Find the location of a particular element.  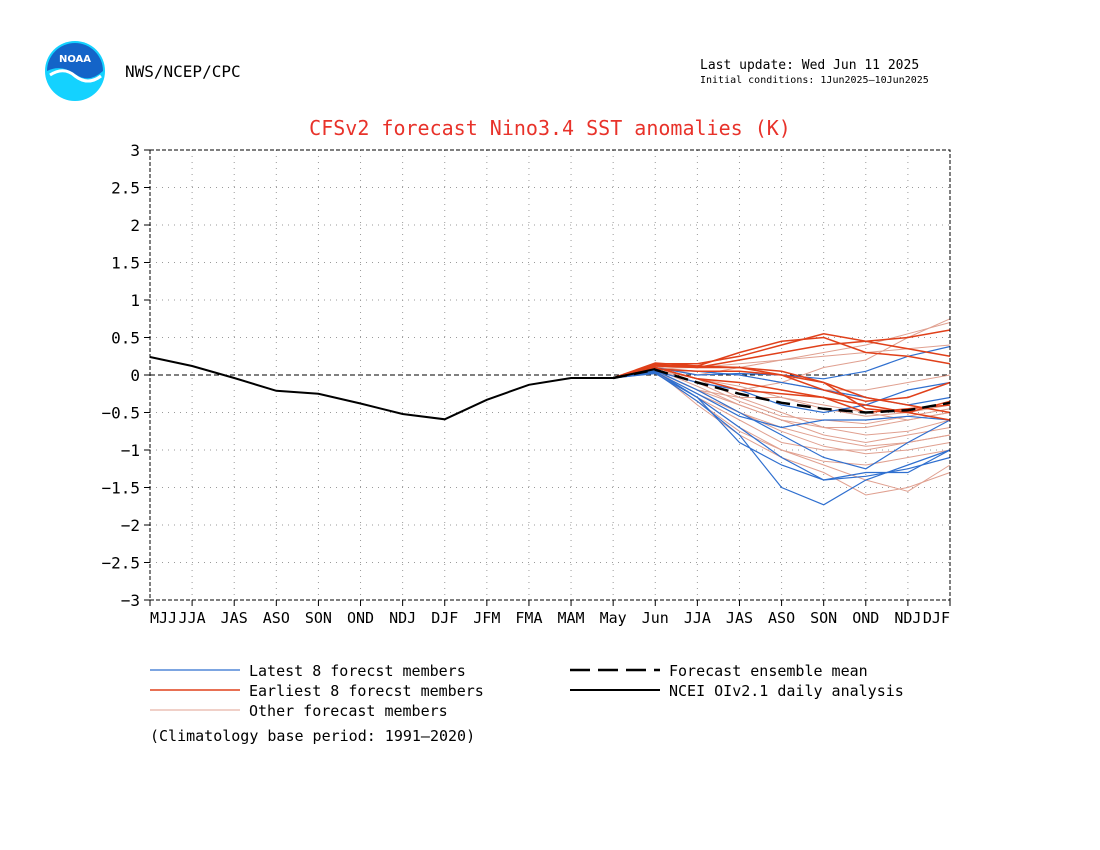

y-tick-label: 2 is located at coordinates (135, 225).